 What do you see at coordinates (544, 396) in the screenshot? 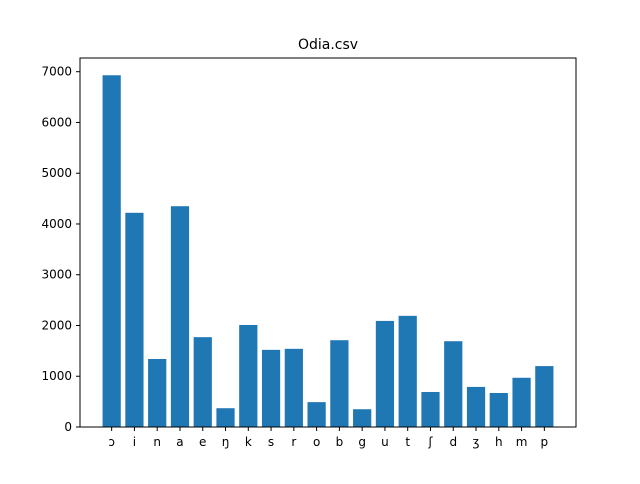
I see `bar-p` at bounding box center [544, 396].